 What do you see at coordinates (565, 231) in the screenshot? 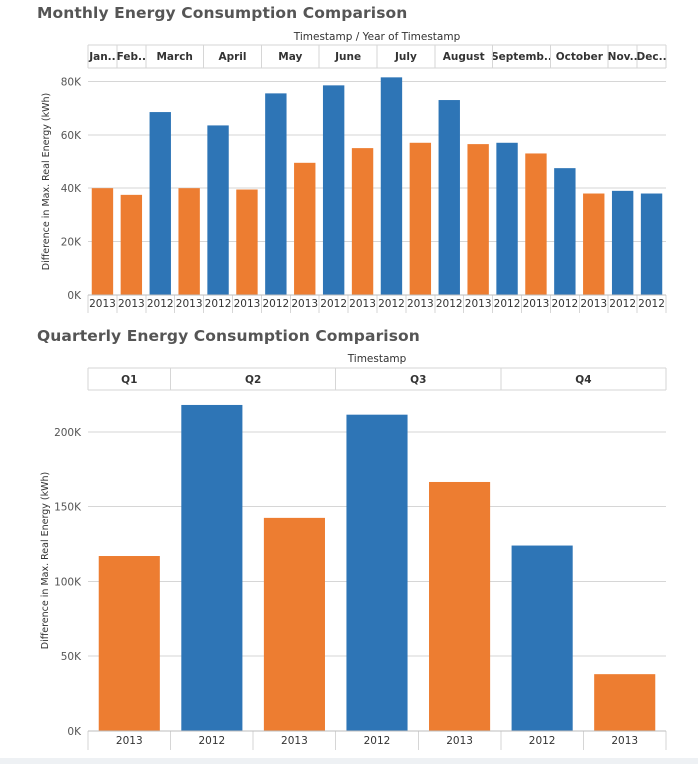
I see `bar-october-2012` at bounding box center [565, 231].